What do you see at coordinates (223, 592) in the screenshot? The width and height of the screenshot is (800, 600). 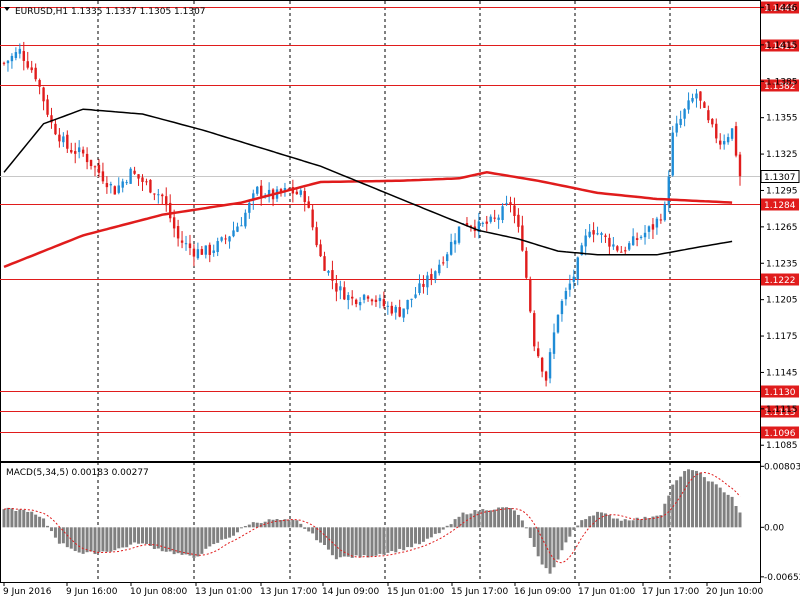 I see `time-label: 13 Jun 01:00` at bounding box center [223, 592].